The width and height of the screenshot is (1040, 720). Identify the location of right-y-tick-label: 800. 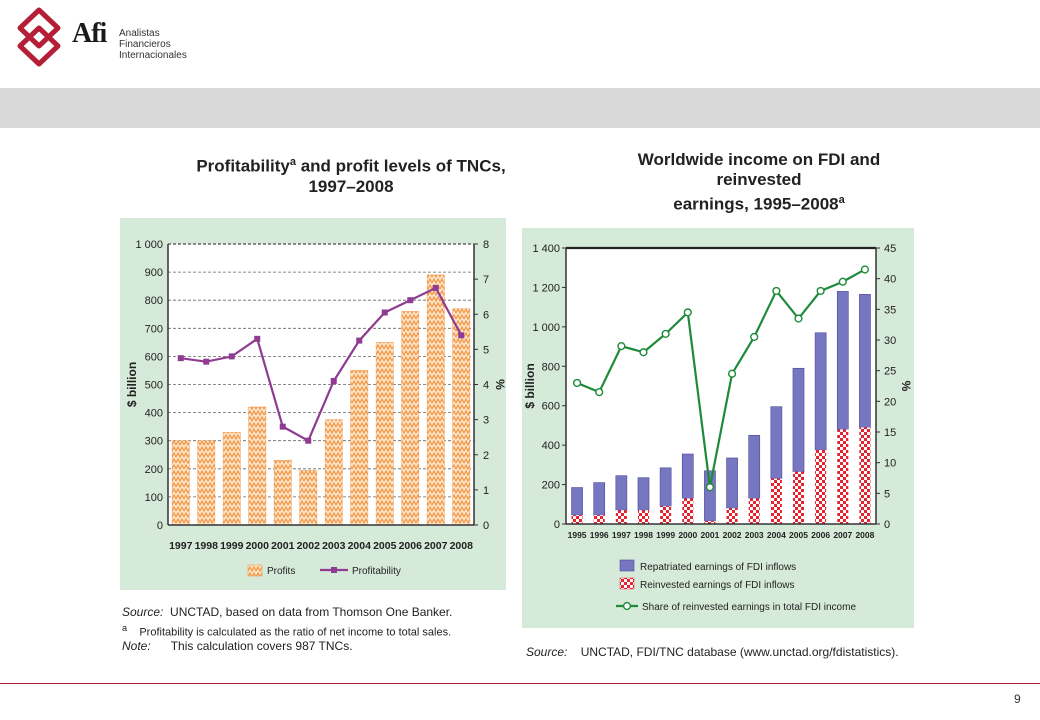
(551, 367).